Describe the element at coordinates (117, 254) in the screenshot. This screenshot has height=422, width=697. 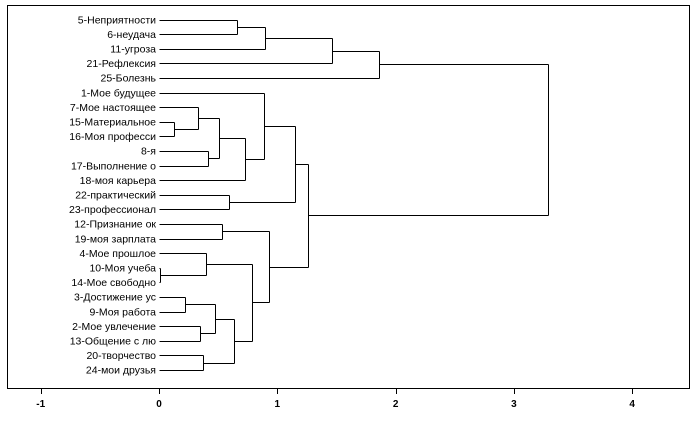
I see `leaf-label: 4-Мое прошлое` at that location.